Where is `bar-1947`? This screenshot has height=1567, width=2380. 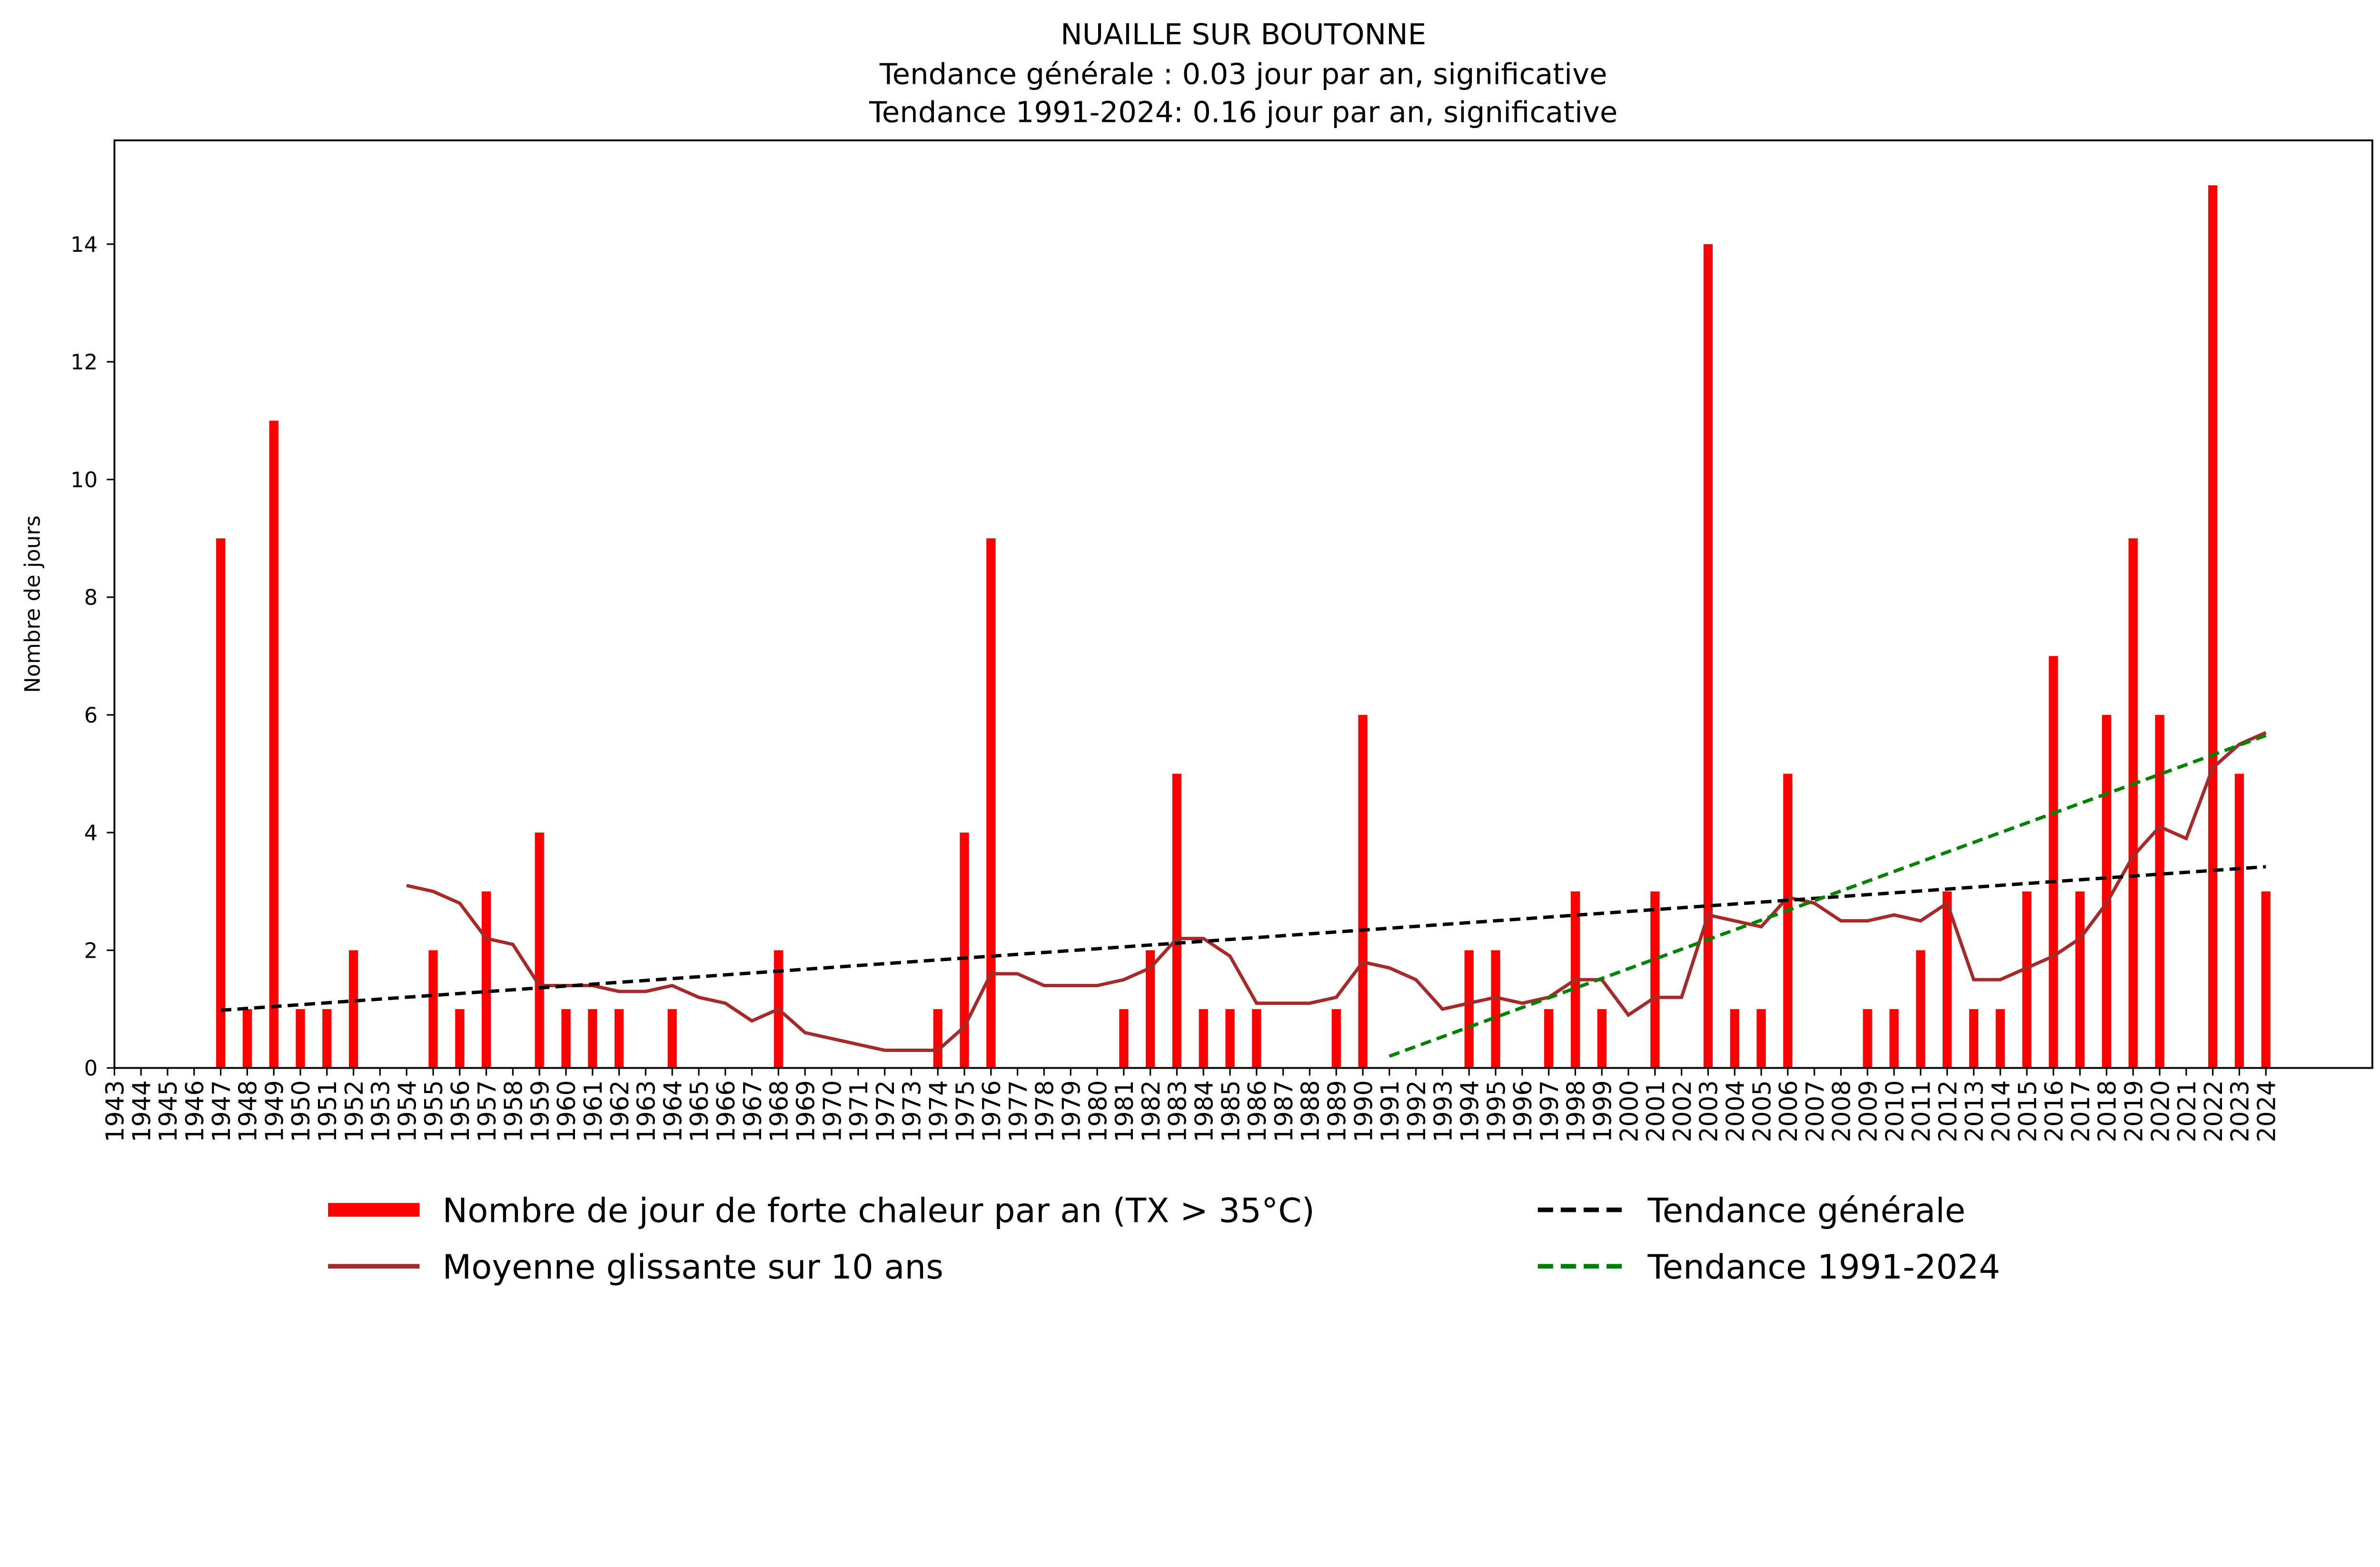
bar-1947 is located at coordinates (221, 803).